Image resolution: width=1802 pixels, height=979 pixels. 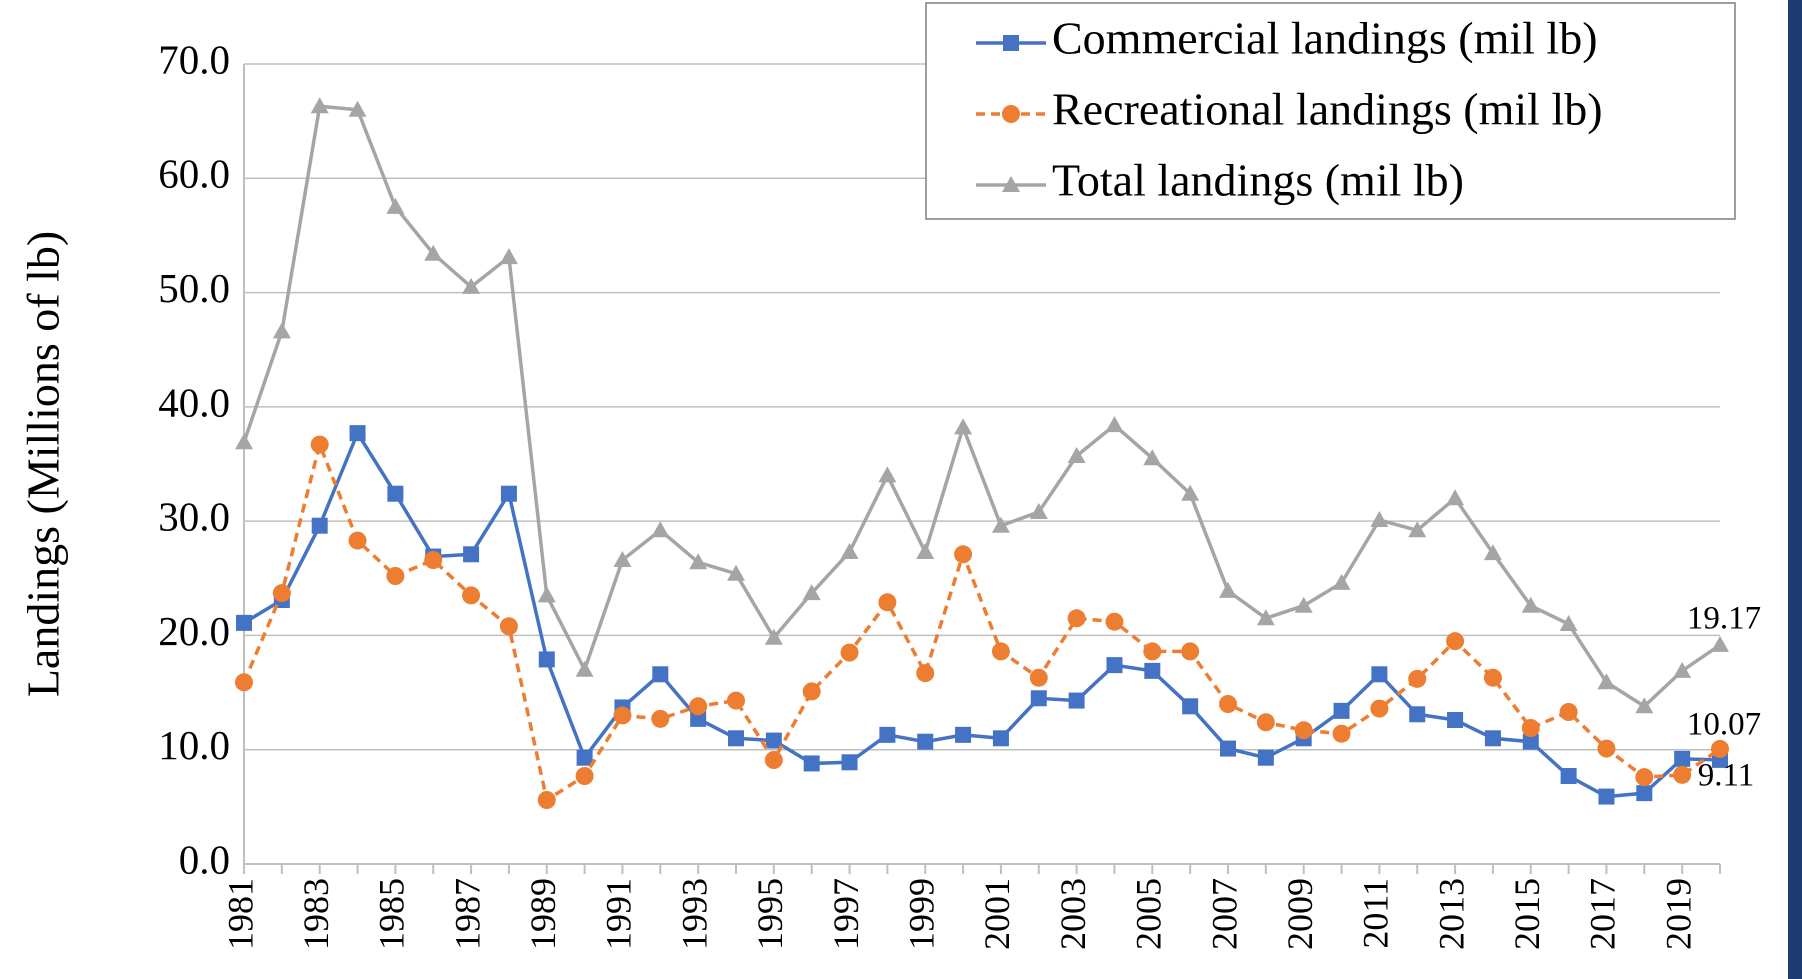 I want to click on legend-marker, so click(x=1011, y=114).